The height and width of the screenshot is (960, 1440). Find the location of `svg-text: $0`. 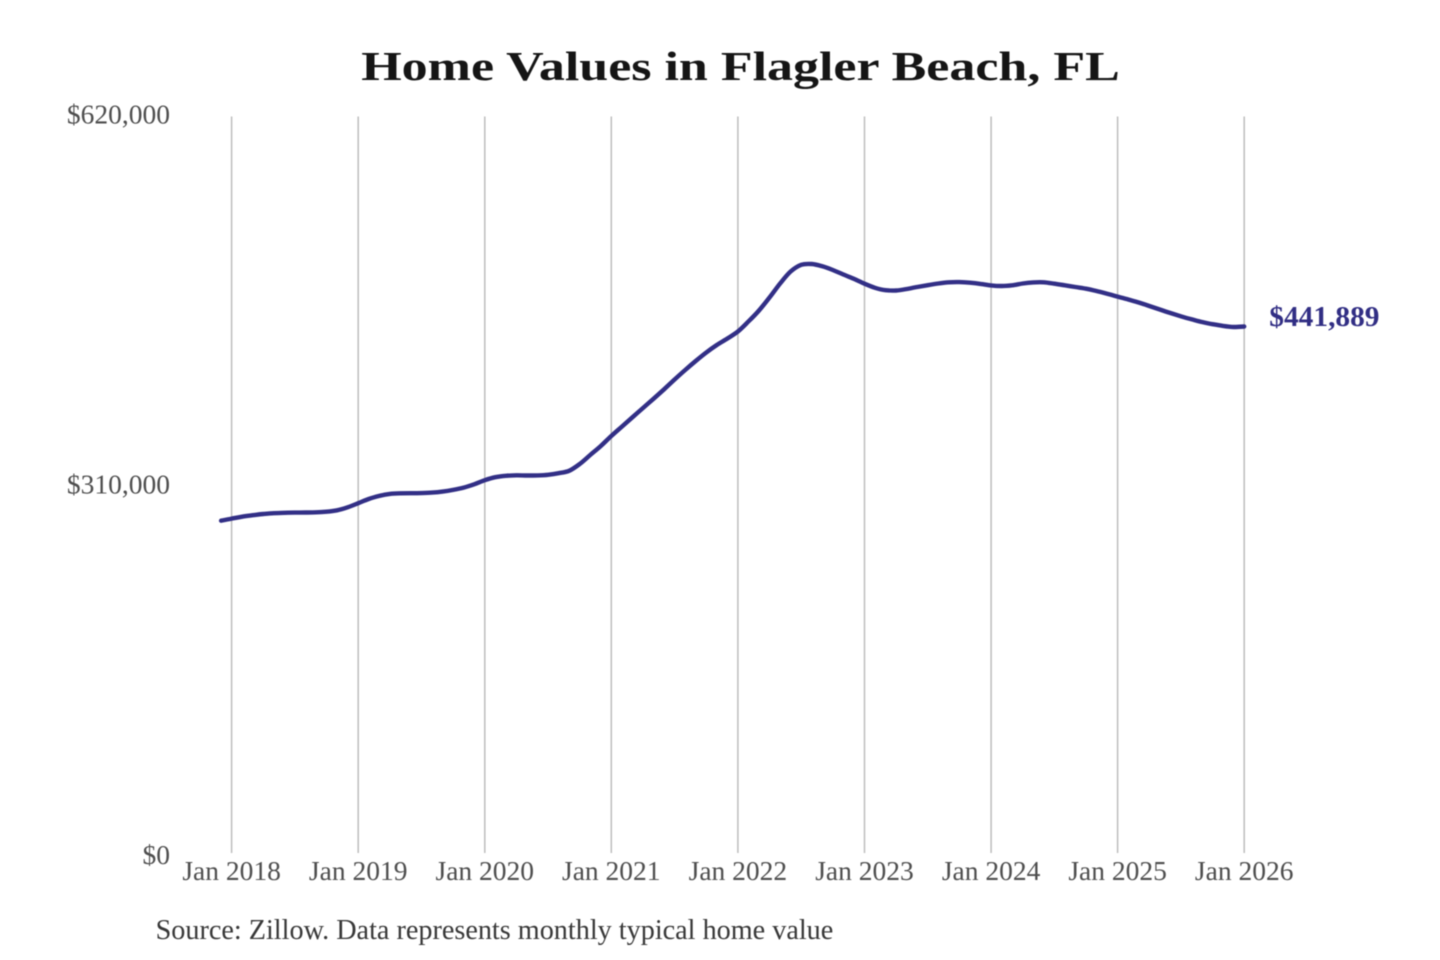

svg-text: $0 is located at coordinates (157, 854).